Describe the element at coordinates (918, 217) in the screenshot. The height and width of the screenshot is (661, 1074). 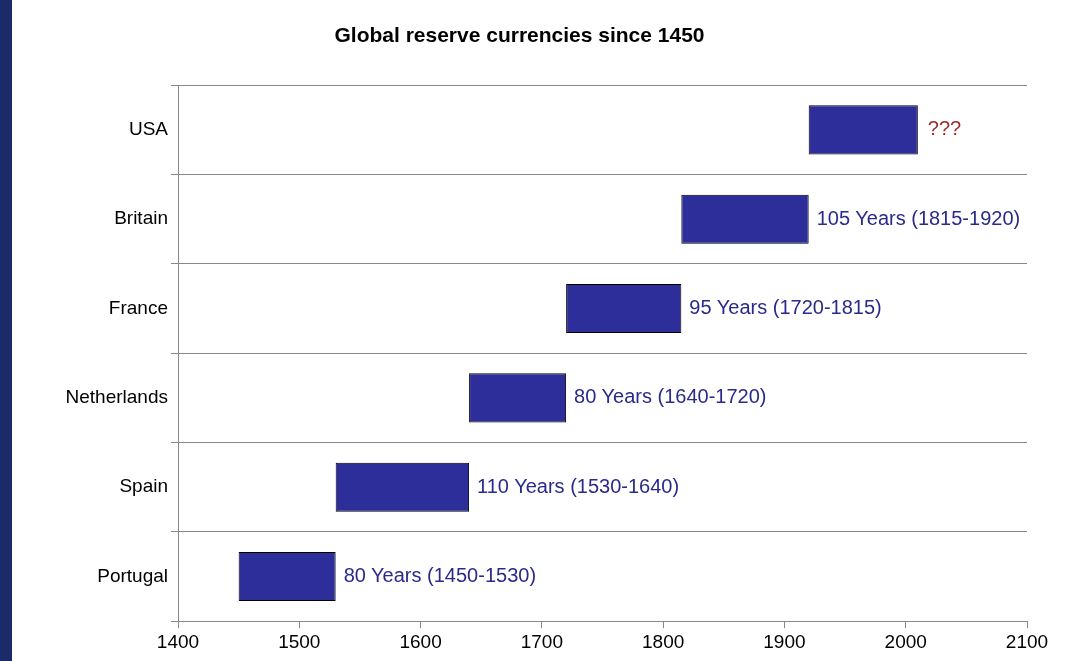
I see `data-label: 105 Years (1815-1920)` at that location.